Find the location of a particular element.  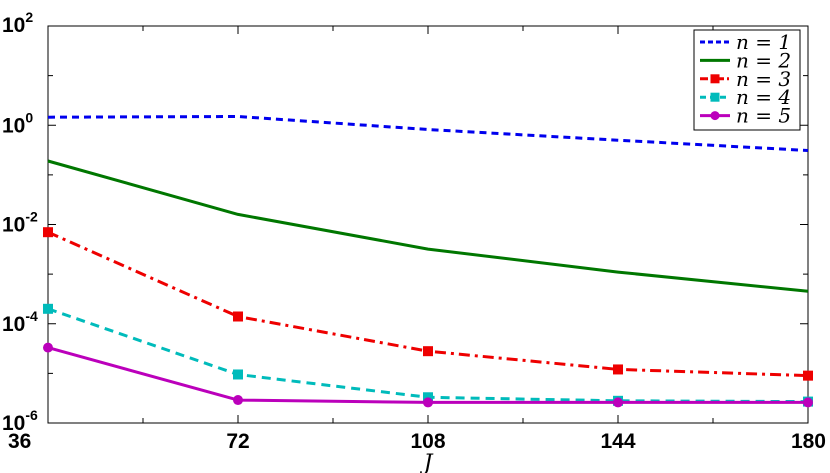

y-tick-label: 10⁻⁴ is located at coordinates (20, 322).